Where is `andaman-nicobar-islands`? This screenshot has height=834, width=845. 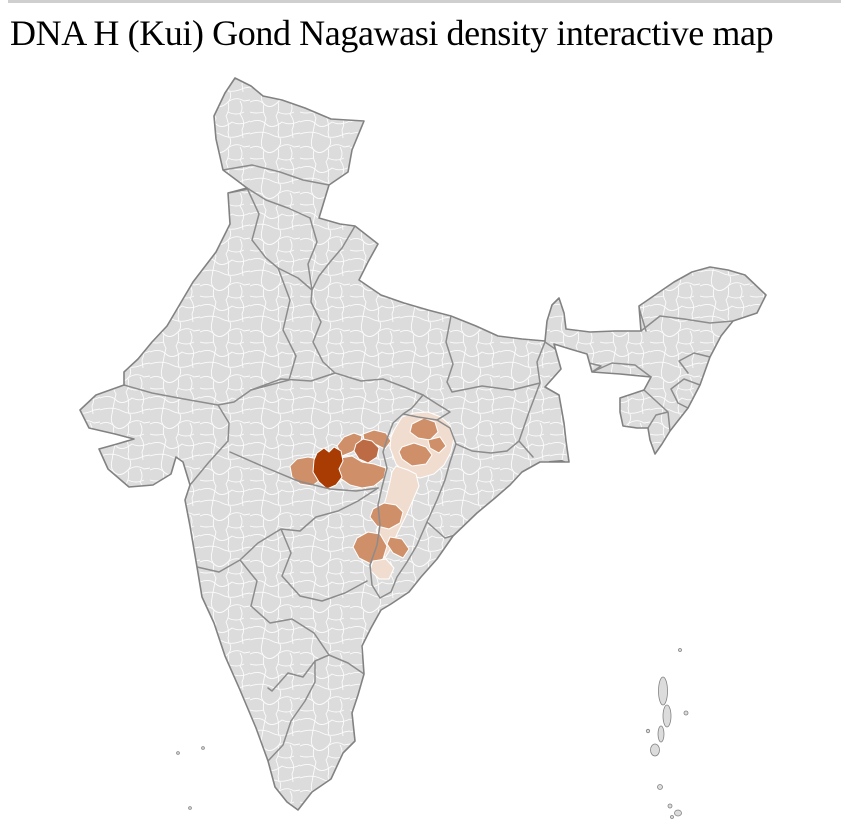 andaman-nicobar-islands is located at coordinates (667, 733).